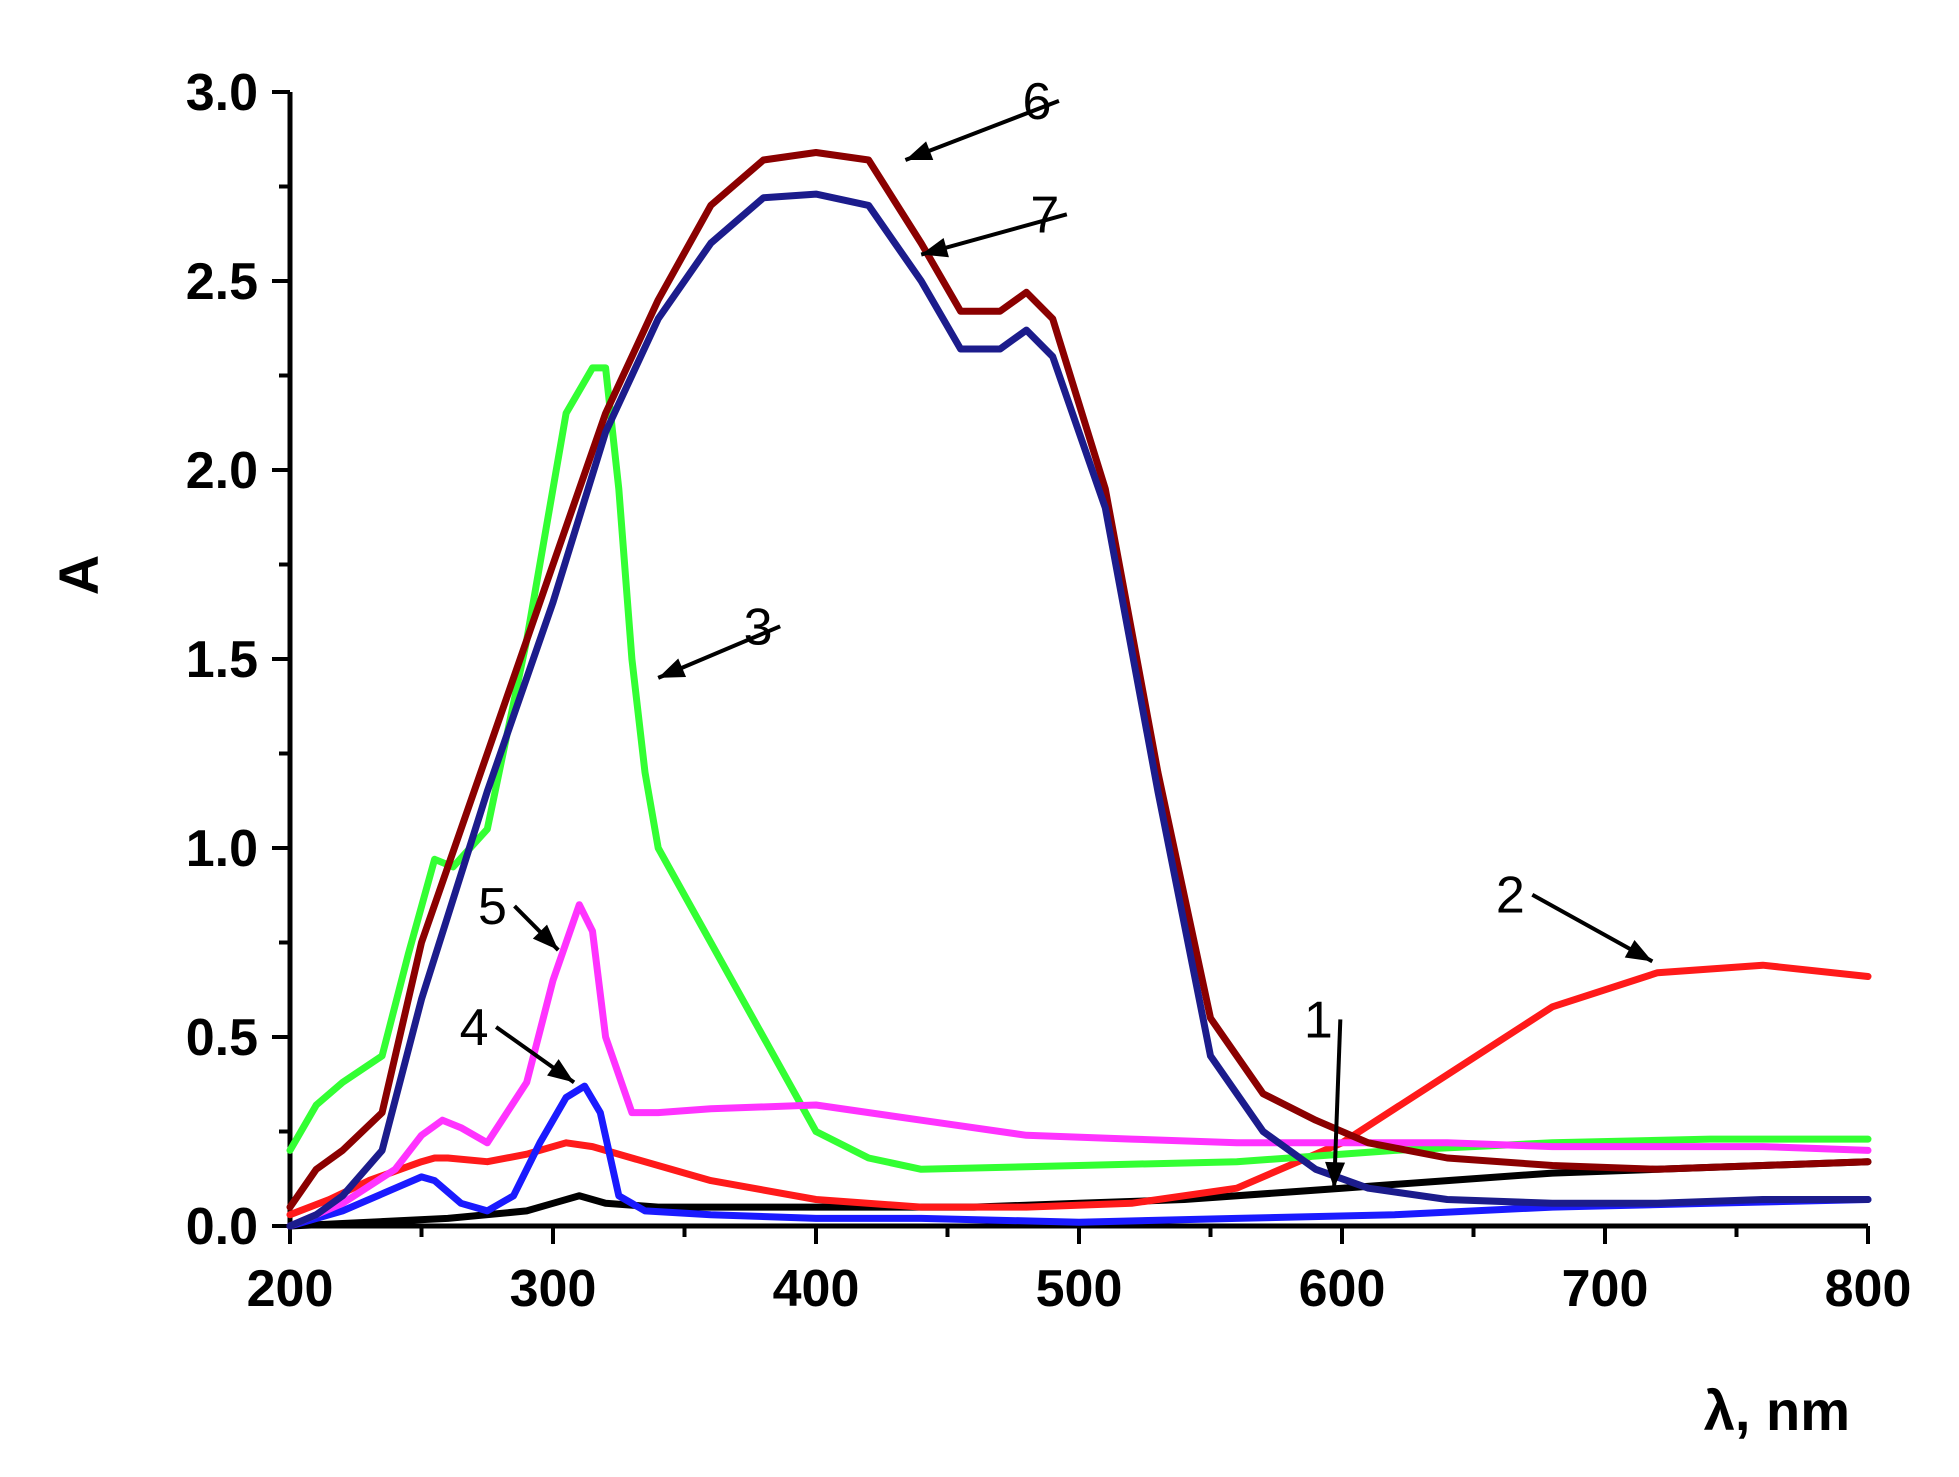  What do you see at coordinates (222, 849) in the screenshot?
I see `y-tick-label: 1.0` at bounding box center [222, 849].